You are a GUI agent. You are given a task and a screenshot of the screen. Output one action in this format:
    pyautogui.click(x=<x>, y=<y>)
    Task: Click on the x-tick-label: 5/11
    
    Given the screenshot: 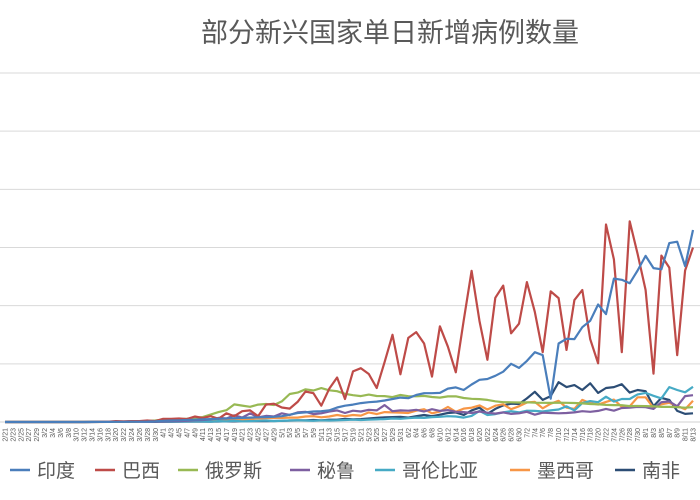 What is the action you would take?
    pyautogui.click(x=322, y=434)
    